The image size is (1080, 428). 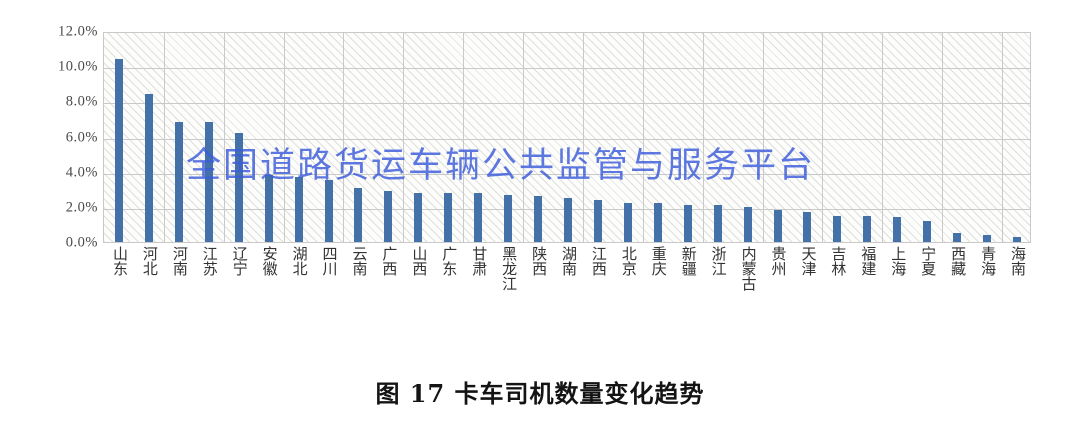 I want to click on x-axis-tick-label: 山东, so click(x=118, y=261).